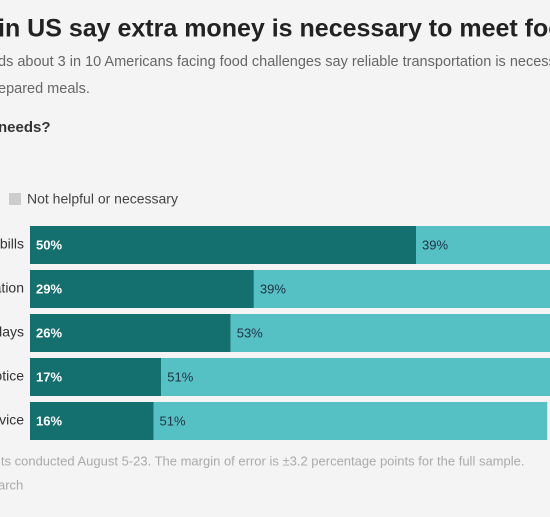 The height and width of the screenshot is (517, 550). I want to click on legend-label: Not helpful or necessary, so click(102, 199).